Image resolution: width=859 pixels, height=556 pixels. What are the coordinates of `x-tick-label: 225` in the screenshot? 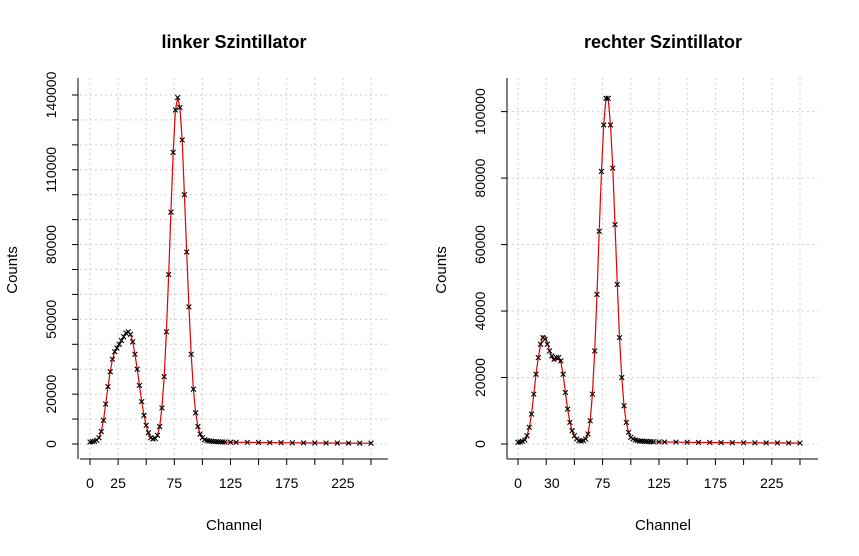 It's located at (343, 483).